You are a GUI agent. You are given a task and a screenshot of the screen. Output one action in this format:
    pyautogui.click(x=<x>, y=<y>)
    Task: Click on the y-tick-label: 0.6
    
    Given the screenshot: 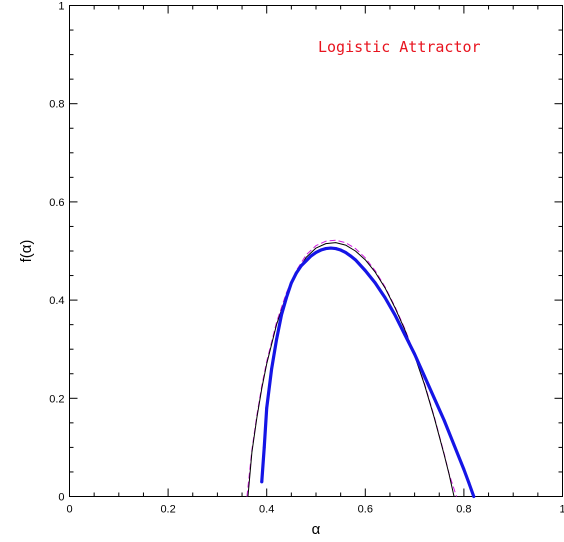 What is the action you would take?
    pyautogui.click(x=56, y=203)
    